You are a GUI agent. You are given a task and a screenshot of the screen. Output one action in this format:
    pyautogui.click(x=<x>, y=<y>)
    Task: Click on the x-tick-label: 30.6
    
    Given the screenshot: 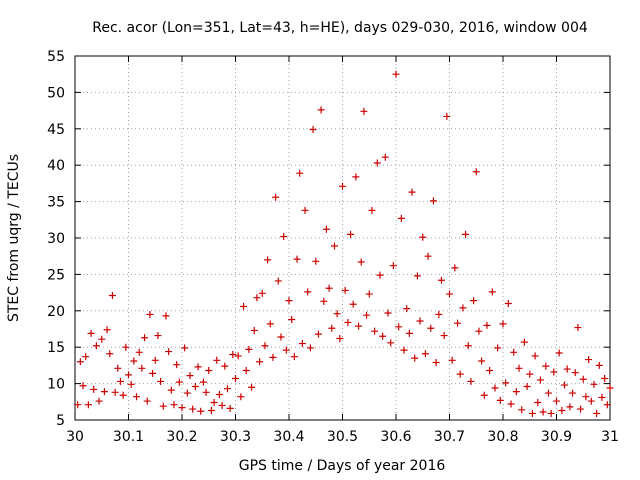 What is the action you would take?
    pyautogui.click(x=395, y=437)
    